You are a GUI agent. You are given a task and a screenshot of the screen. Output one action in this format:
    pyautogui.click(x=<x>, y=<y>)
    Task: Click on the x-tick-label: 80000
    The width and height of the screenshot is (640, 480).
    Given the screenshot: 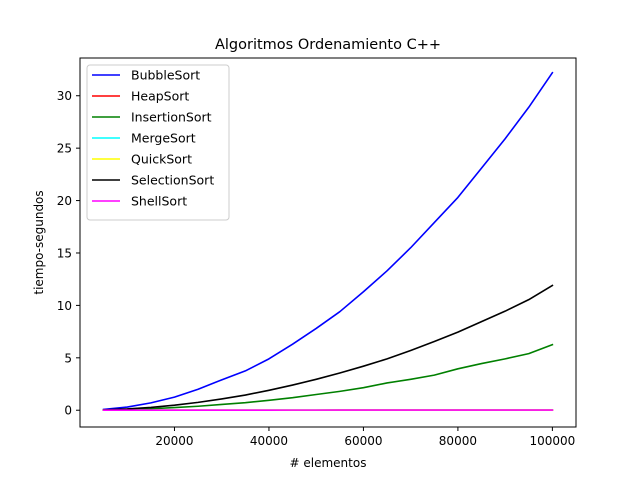 What is the action you would take?
    pyautogui.click(x=458, y=441)
    